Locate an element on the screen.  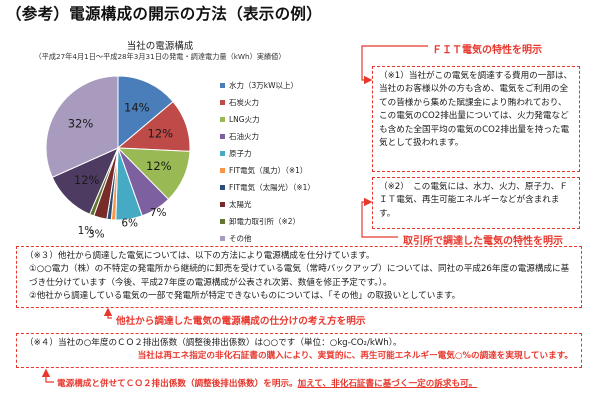
legend-item: FIT電気（風力）（※1） is located at coordinates (267, 170).